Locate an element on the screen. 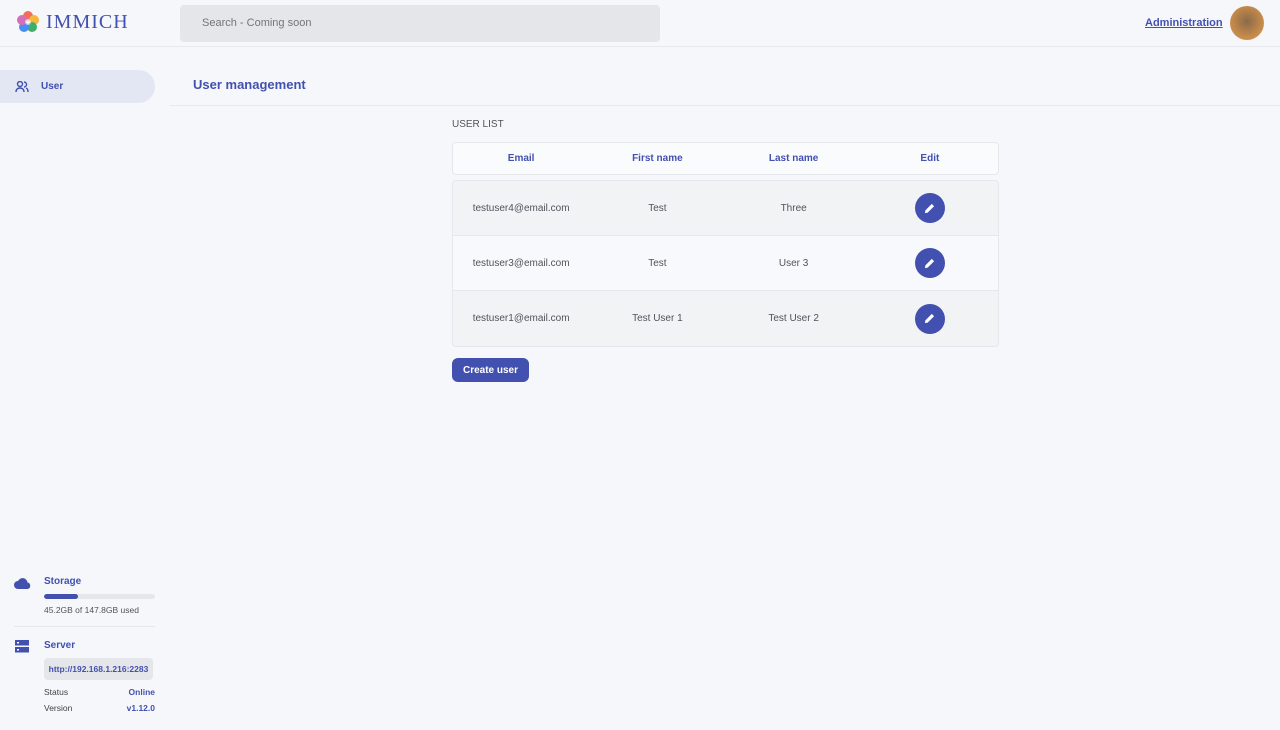  search-input is located at coordinates (420, 23).